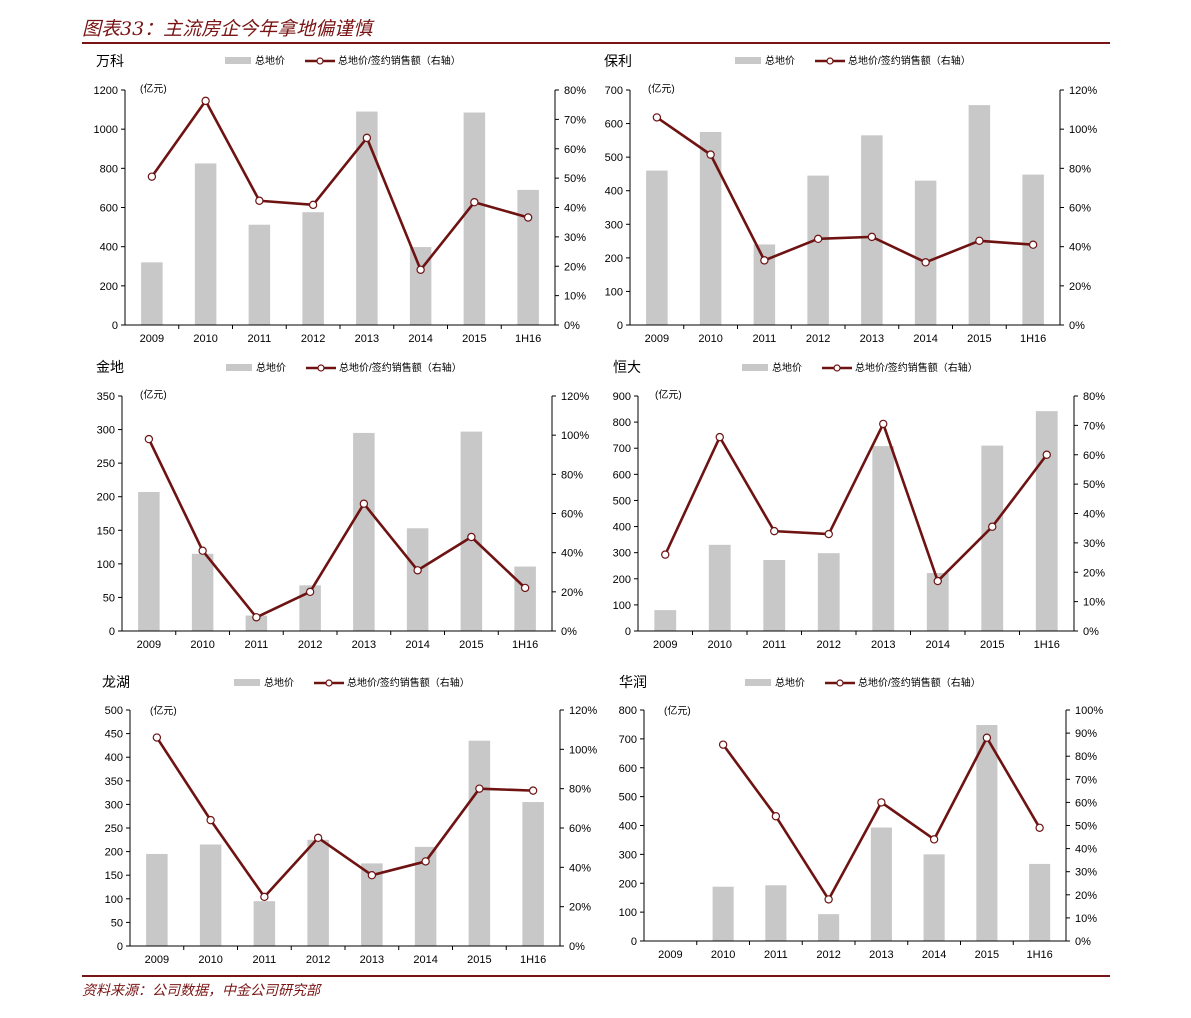 The width and height of the screenshot is (1191, 1018). I want to click on left-tick-label: 600, so click(109, 209).